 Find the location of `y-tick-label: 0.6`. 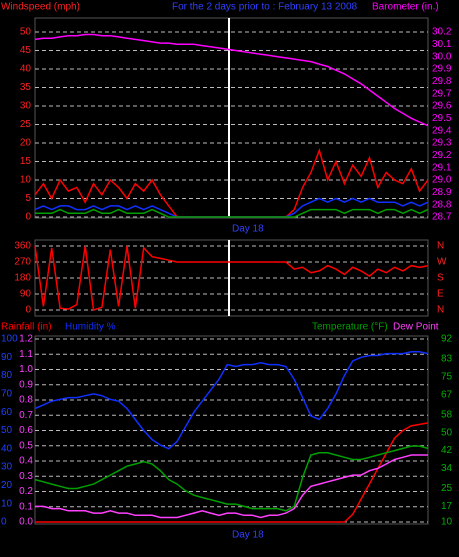

y-tick-label: 0.6 is located at coordinates (26, 430).